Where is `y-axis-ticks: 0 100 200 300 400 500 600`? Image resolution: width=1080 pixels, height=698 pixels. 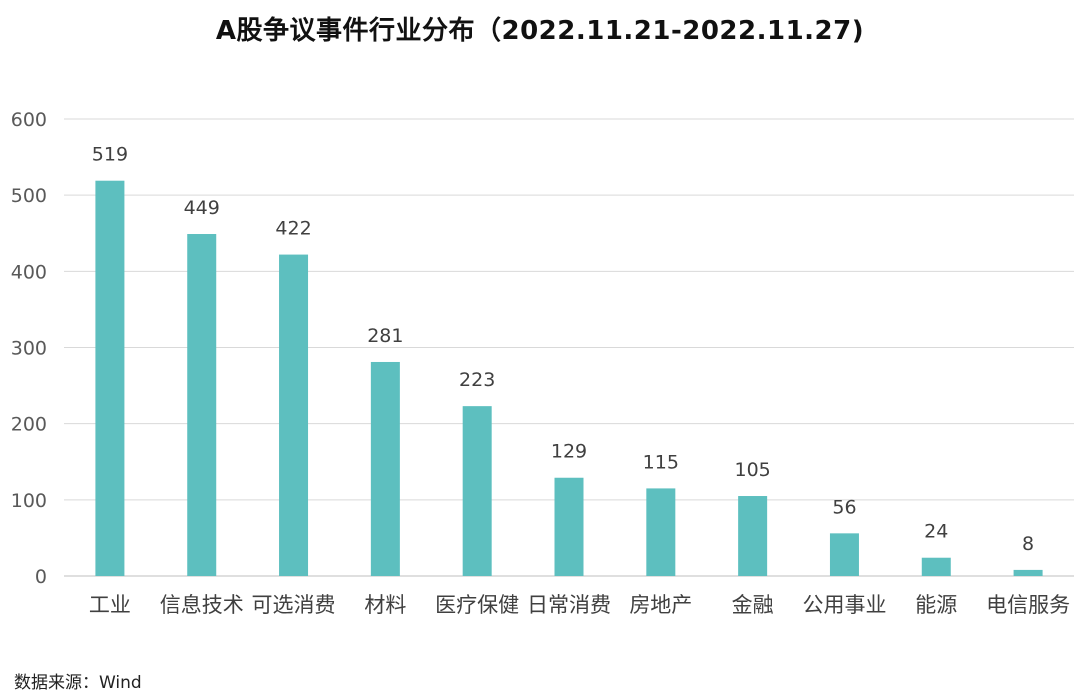
y-axis-ticks: 0 100 200 300 400 500 600 is located at coordinates (29, 348).